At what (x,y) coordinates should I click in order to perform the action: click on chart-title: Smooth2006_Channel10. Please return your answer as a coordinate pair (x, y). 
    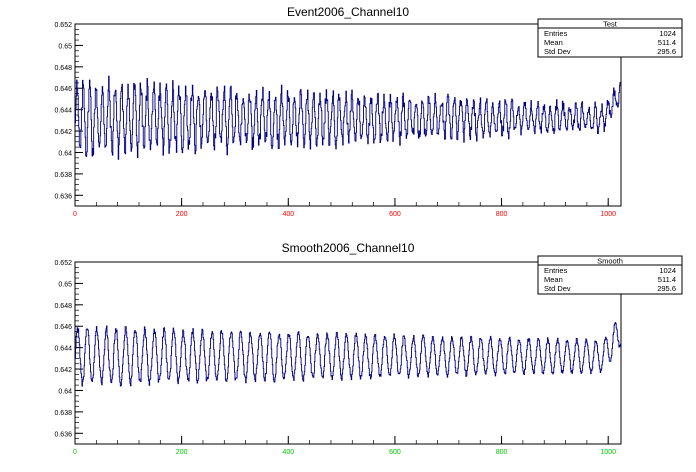
    Looking at the image, I should click on (348, 248).